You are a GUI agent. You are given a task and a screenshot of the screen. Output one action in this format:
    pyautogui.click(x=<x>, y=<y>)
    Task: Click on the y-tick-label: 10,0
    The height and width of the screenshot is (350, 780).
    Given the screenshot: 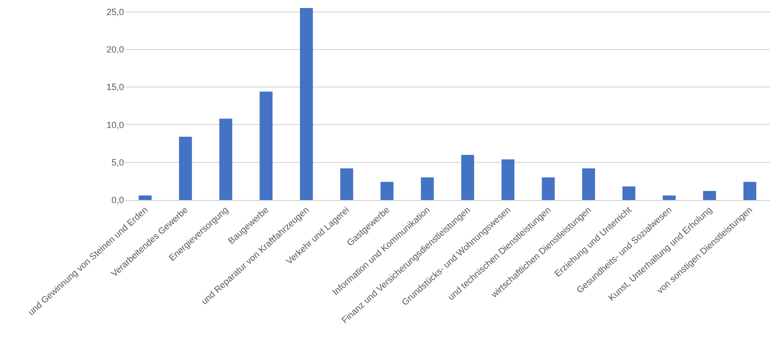 What is the action you would take?
    pyautogui.click(x=115, y=125)
    